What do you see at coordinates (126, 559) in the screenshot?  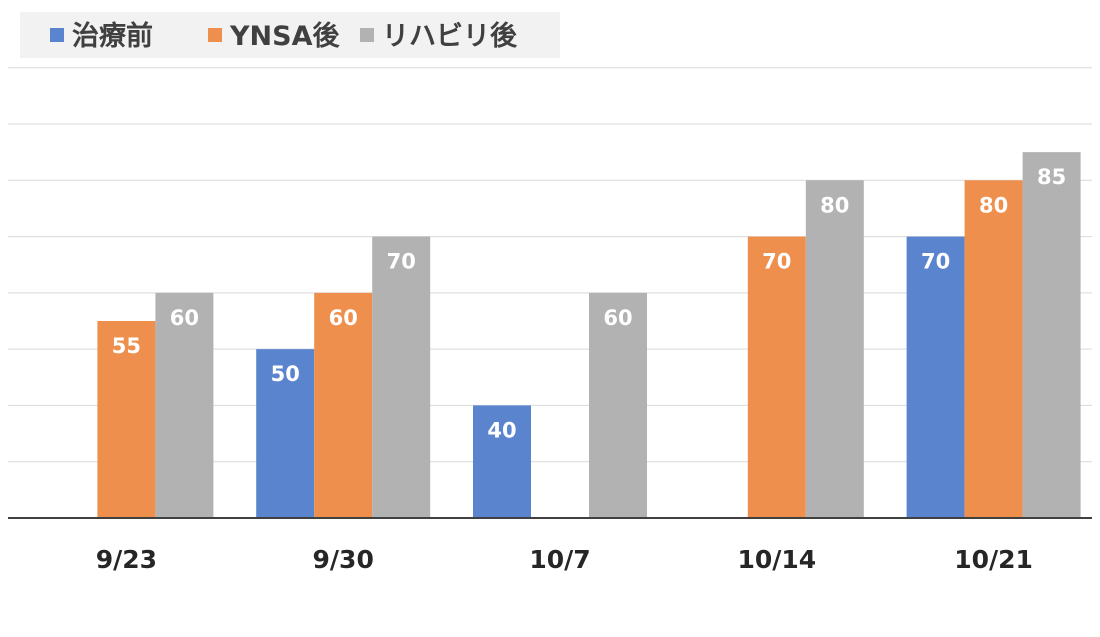 I see `category-label-9-23: 9/23` at bounding box center [126, 559].